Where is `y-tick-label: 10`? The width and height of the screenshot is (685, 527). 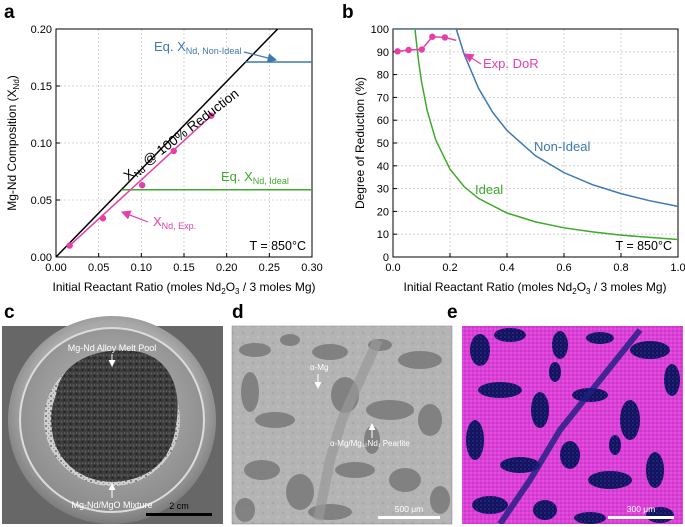
y-tick-label: 10 is located at coordinates (383, 235).